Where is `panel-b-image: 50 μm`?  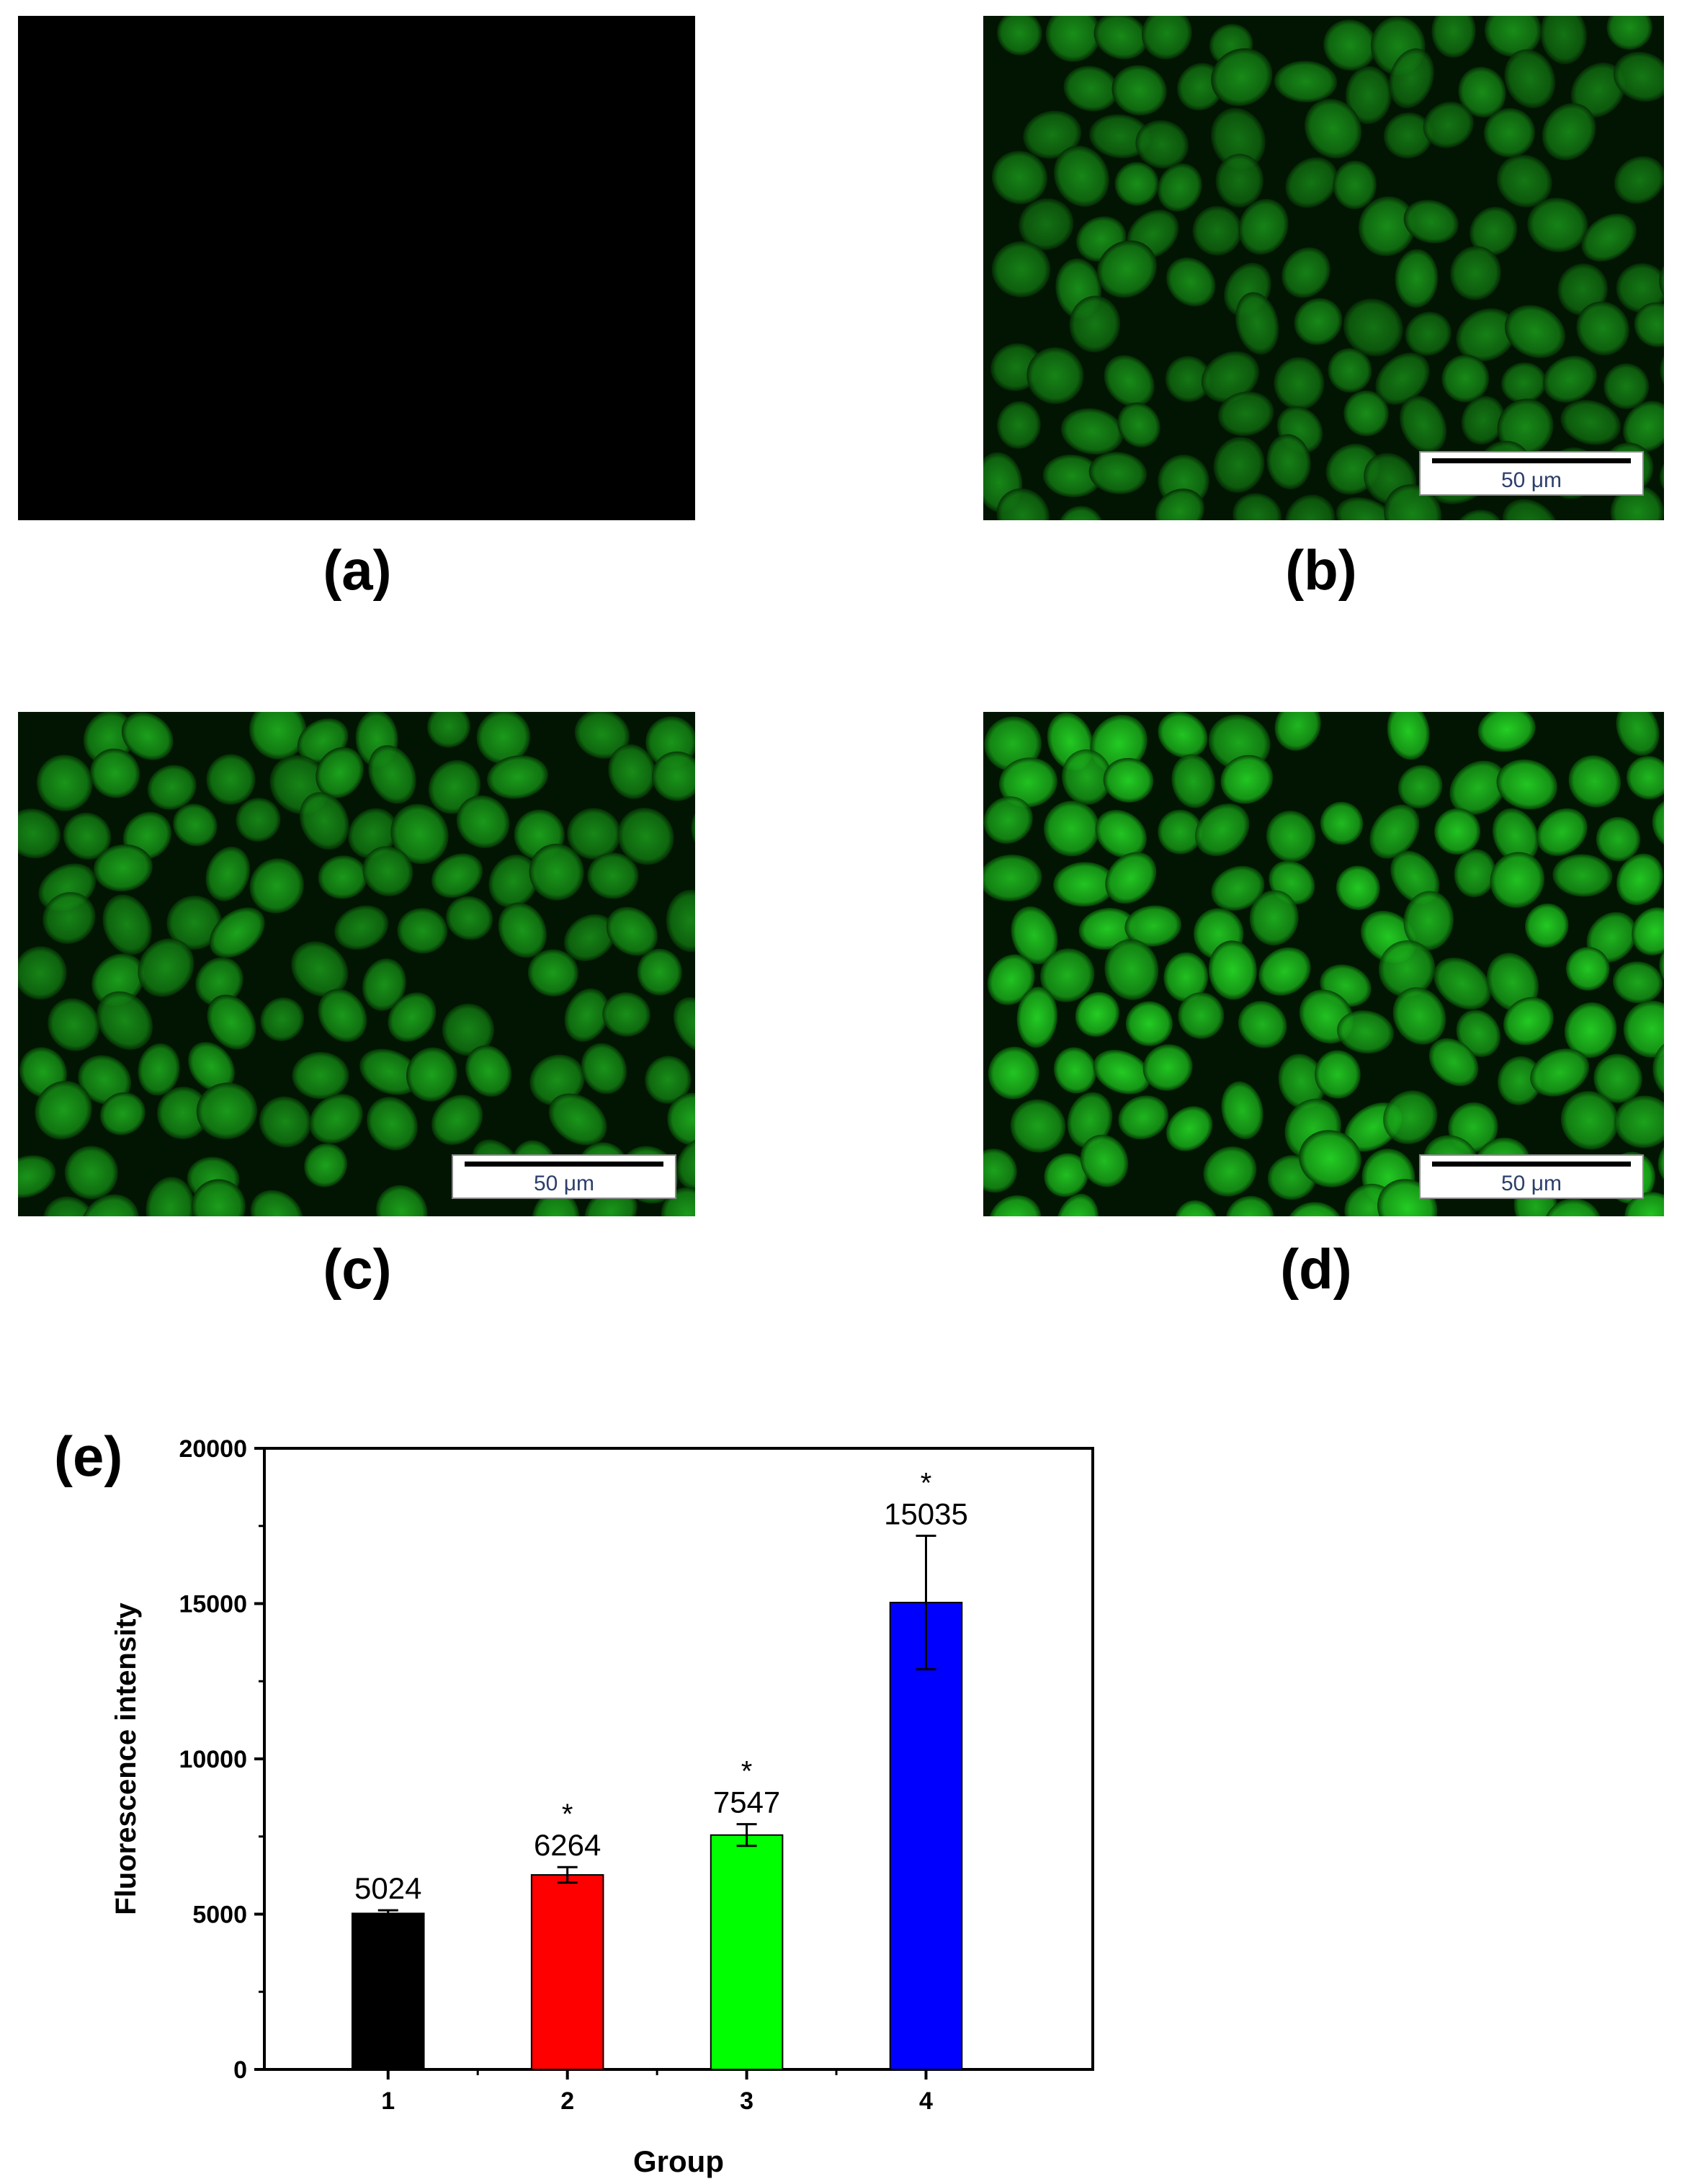
panel-b-image: 50 μm is located at coordinates (1323, 268).